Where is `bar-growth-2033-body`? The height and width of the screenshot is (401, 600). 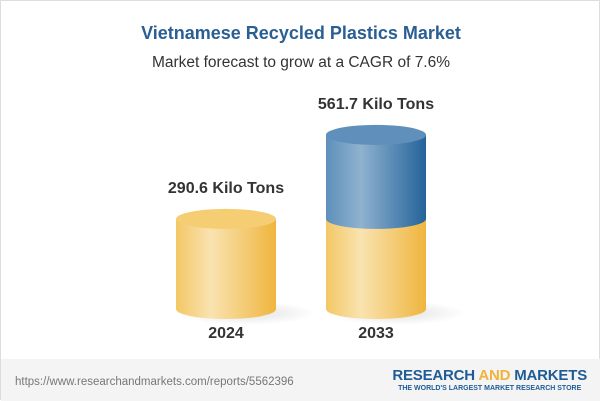 bar-growth-2033-body is located at coordinates (376, 181).